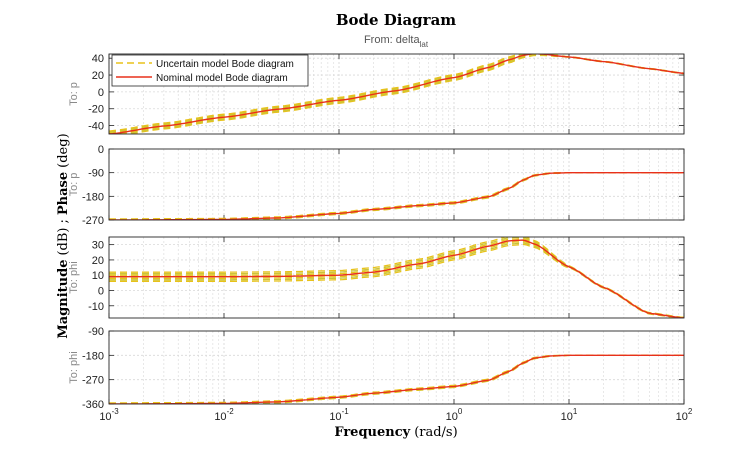  I want to click on chart-subtitle: From: deltalat, so click(396, 41).